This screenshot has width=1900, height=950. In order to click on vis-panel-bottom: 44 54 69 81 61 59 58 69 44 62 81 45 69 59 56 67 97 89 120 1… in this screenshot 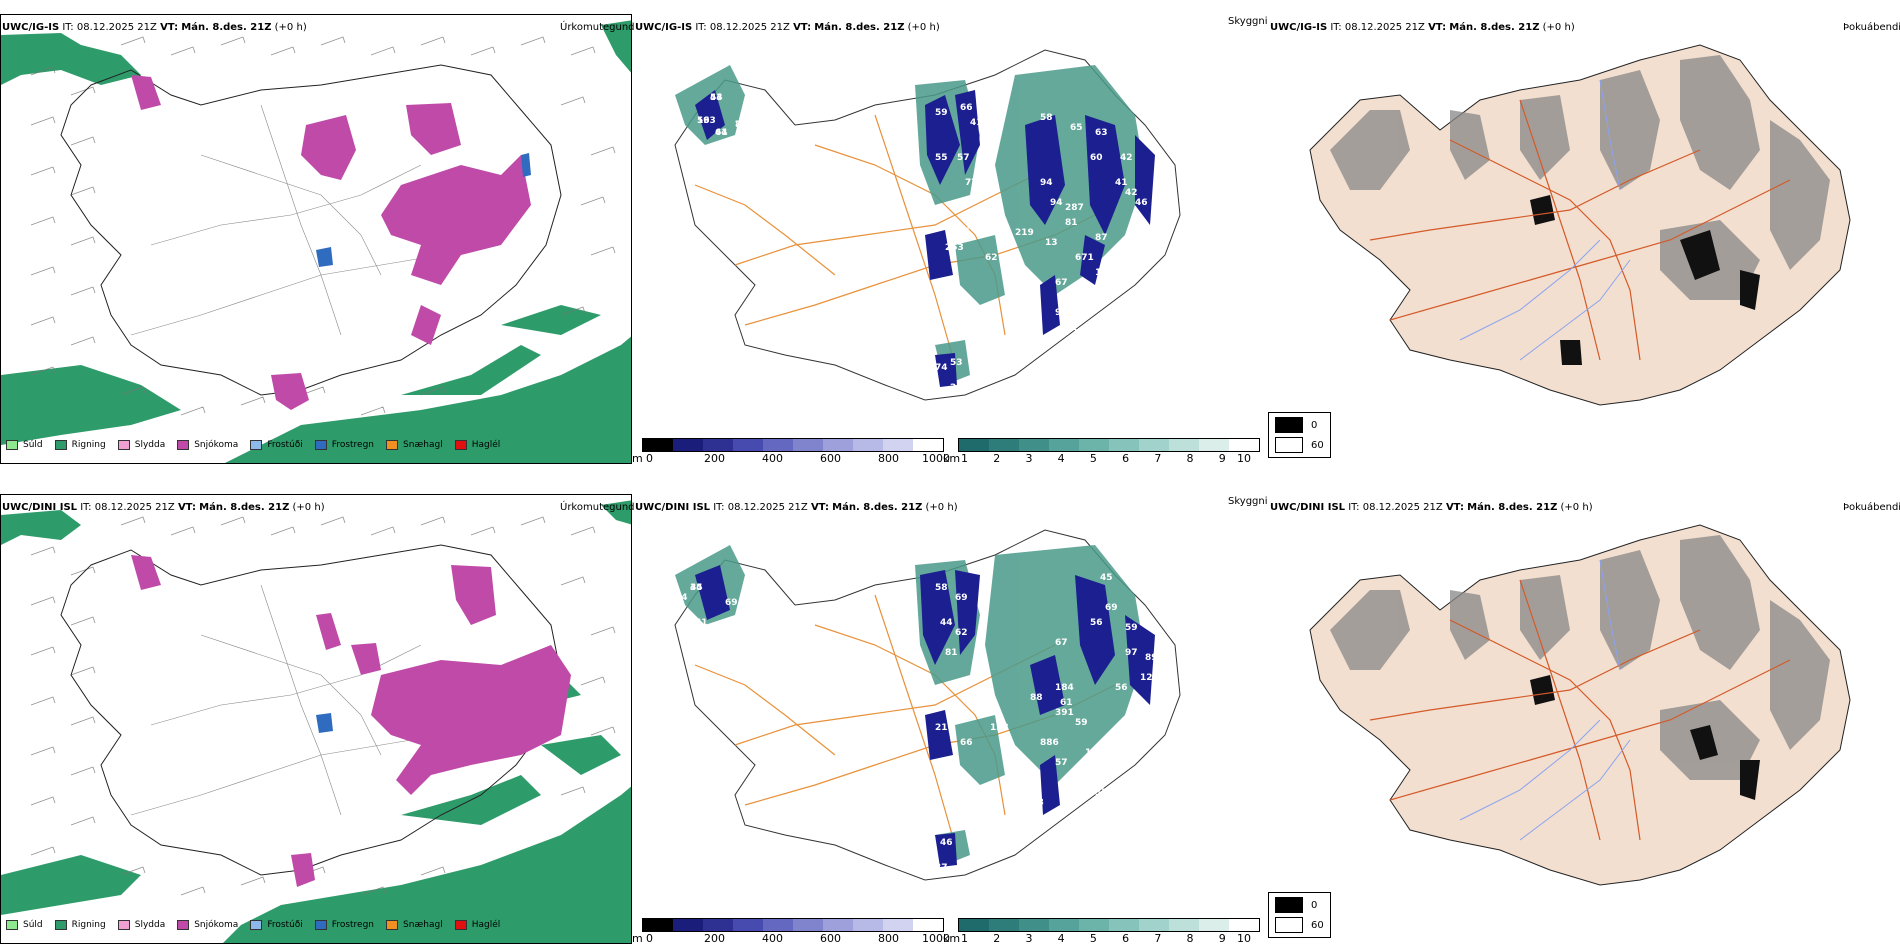, I will do `click(950, 712)`.